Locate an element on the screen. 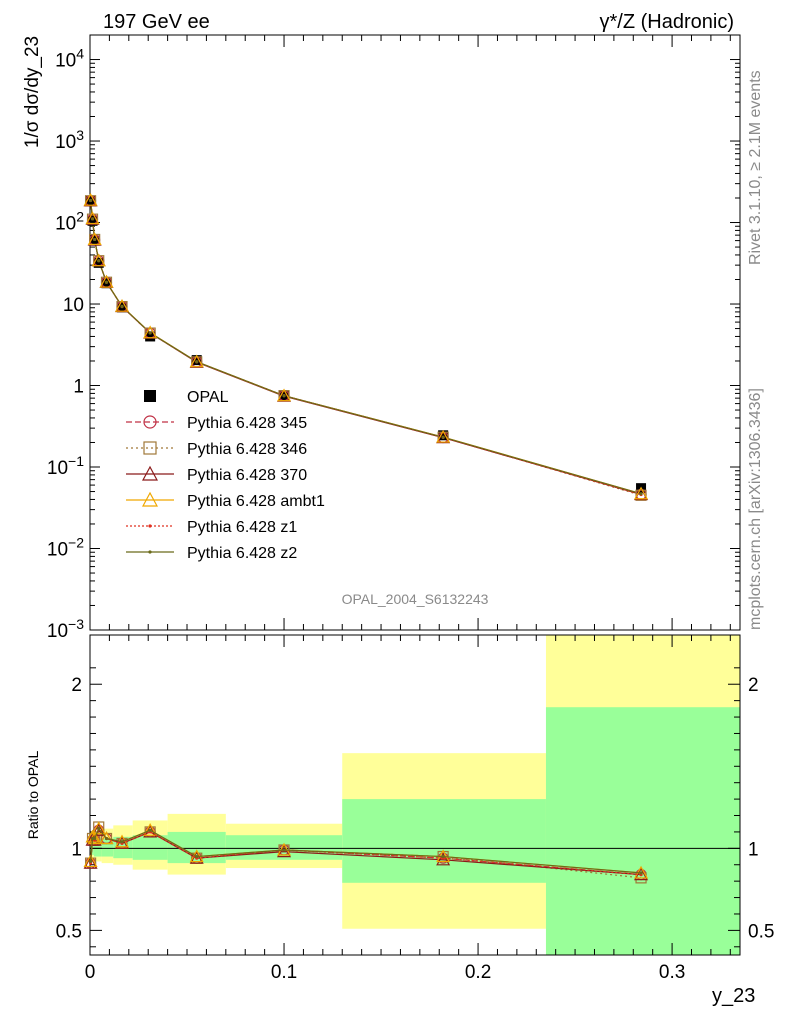 This screenshot has width=786, height=1024. ratio-x-tick-label: 0.1 is located at coordinates (284, 972).